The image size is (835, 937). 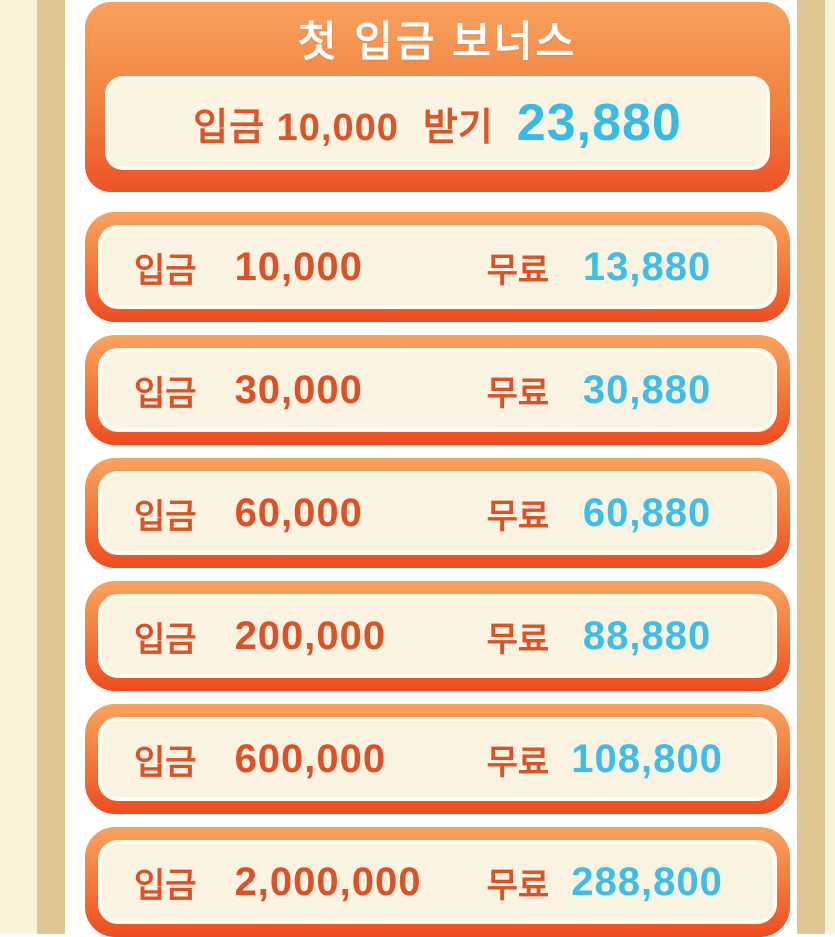 I want to click on bonus-value: 108,800, so click(x=647, y=758).